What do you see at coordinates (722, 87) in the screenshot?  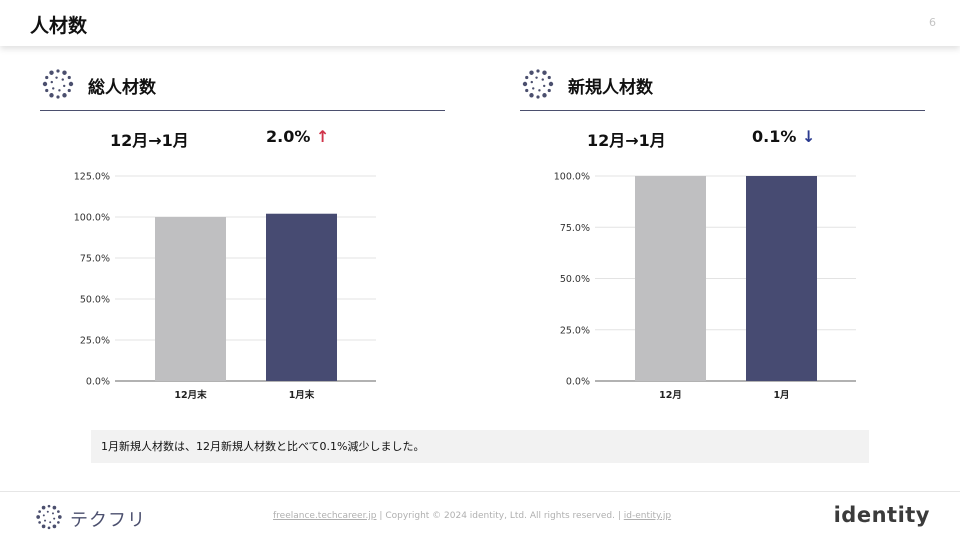 I see `section-header-new: 新規人材数` at bounding box center [722, 87].